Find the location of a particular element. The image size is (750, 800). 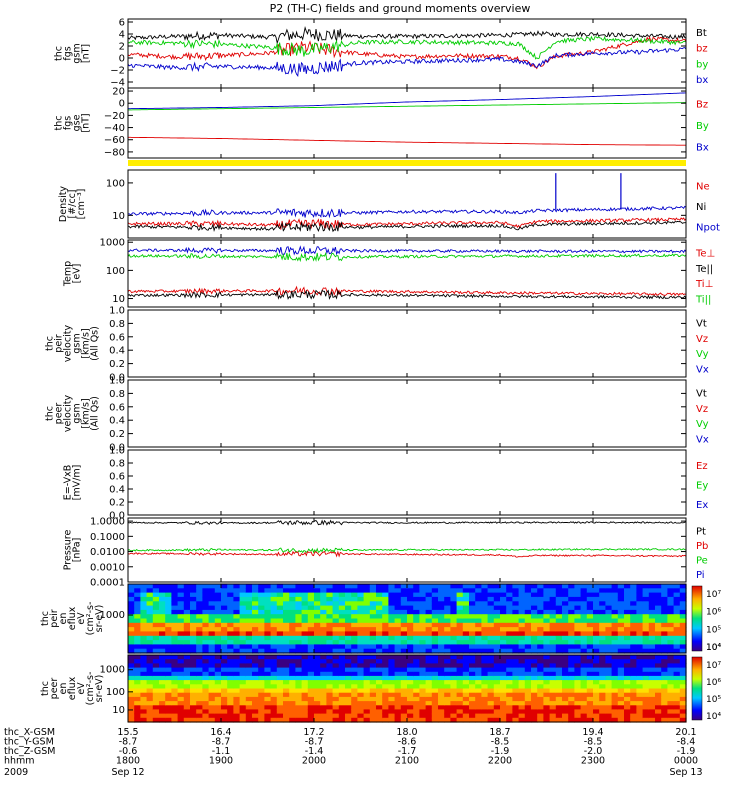

legend-entry: Bt is located at coordinates (701, 33).